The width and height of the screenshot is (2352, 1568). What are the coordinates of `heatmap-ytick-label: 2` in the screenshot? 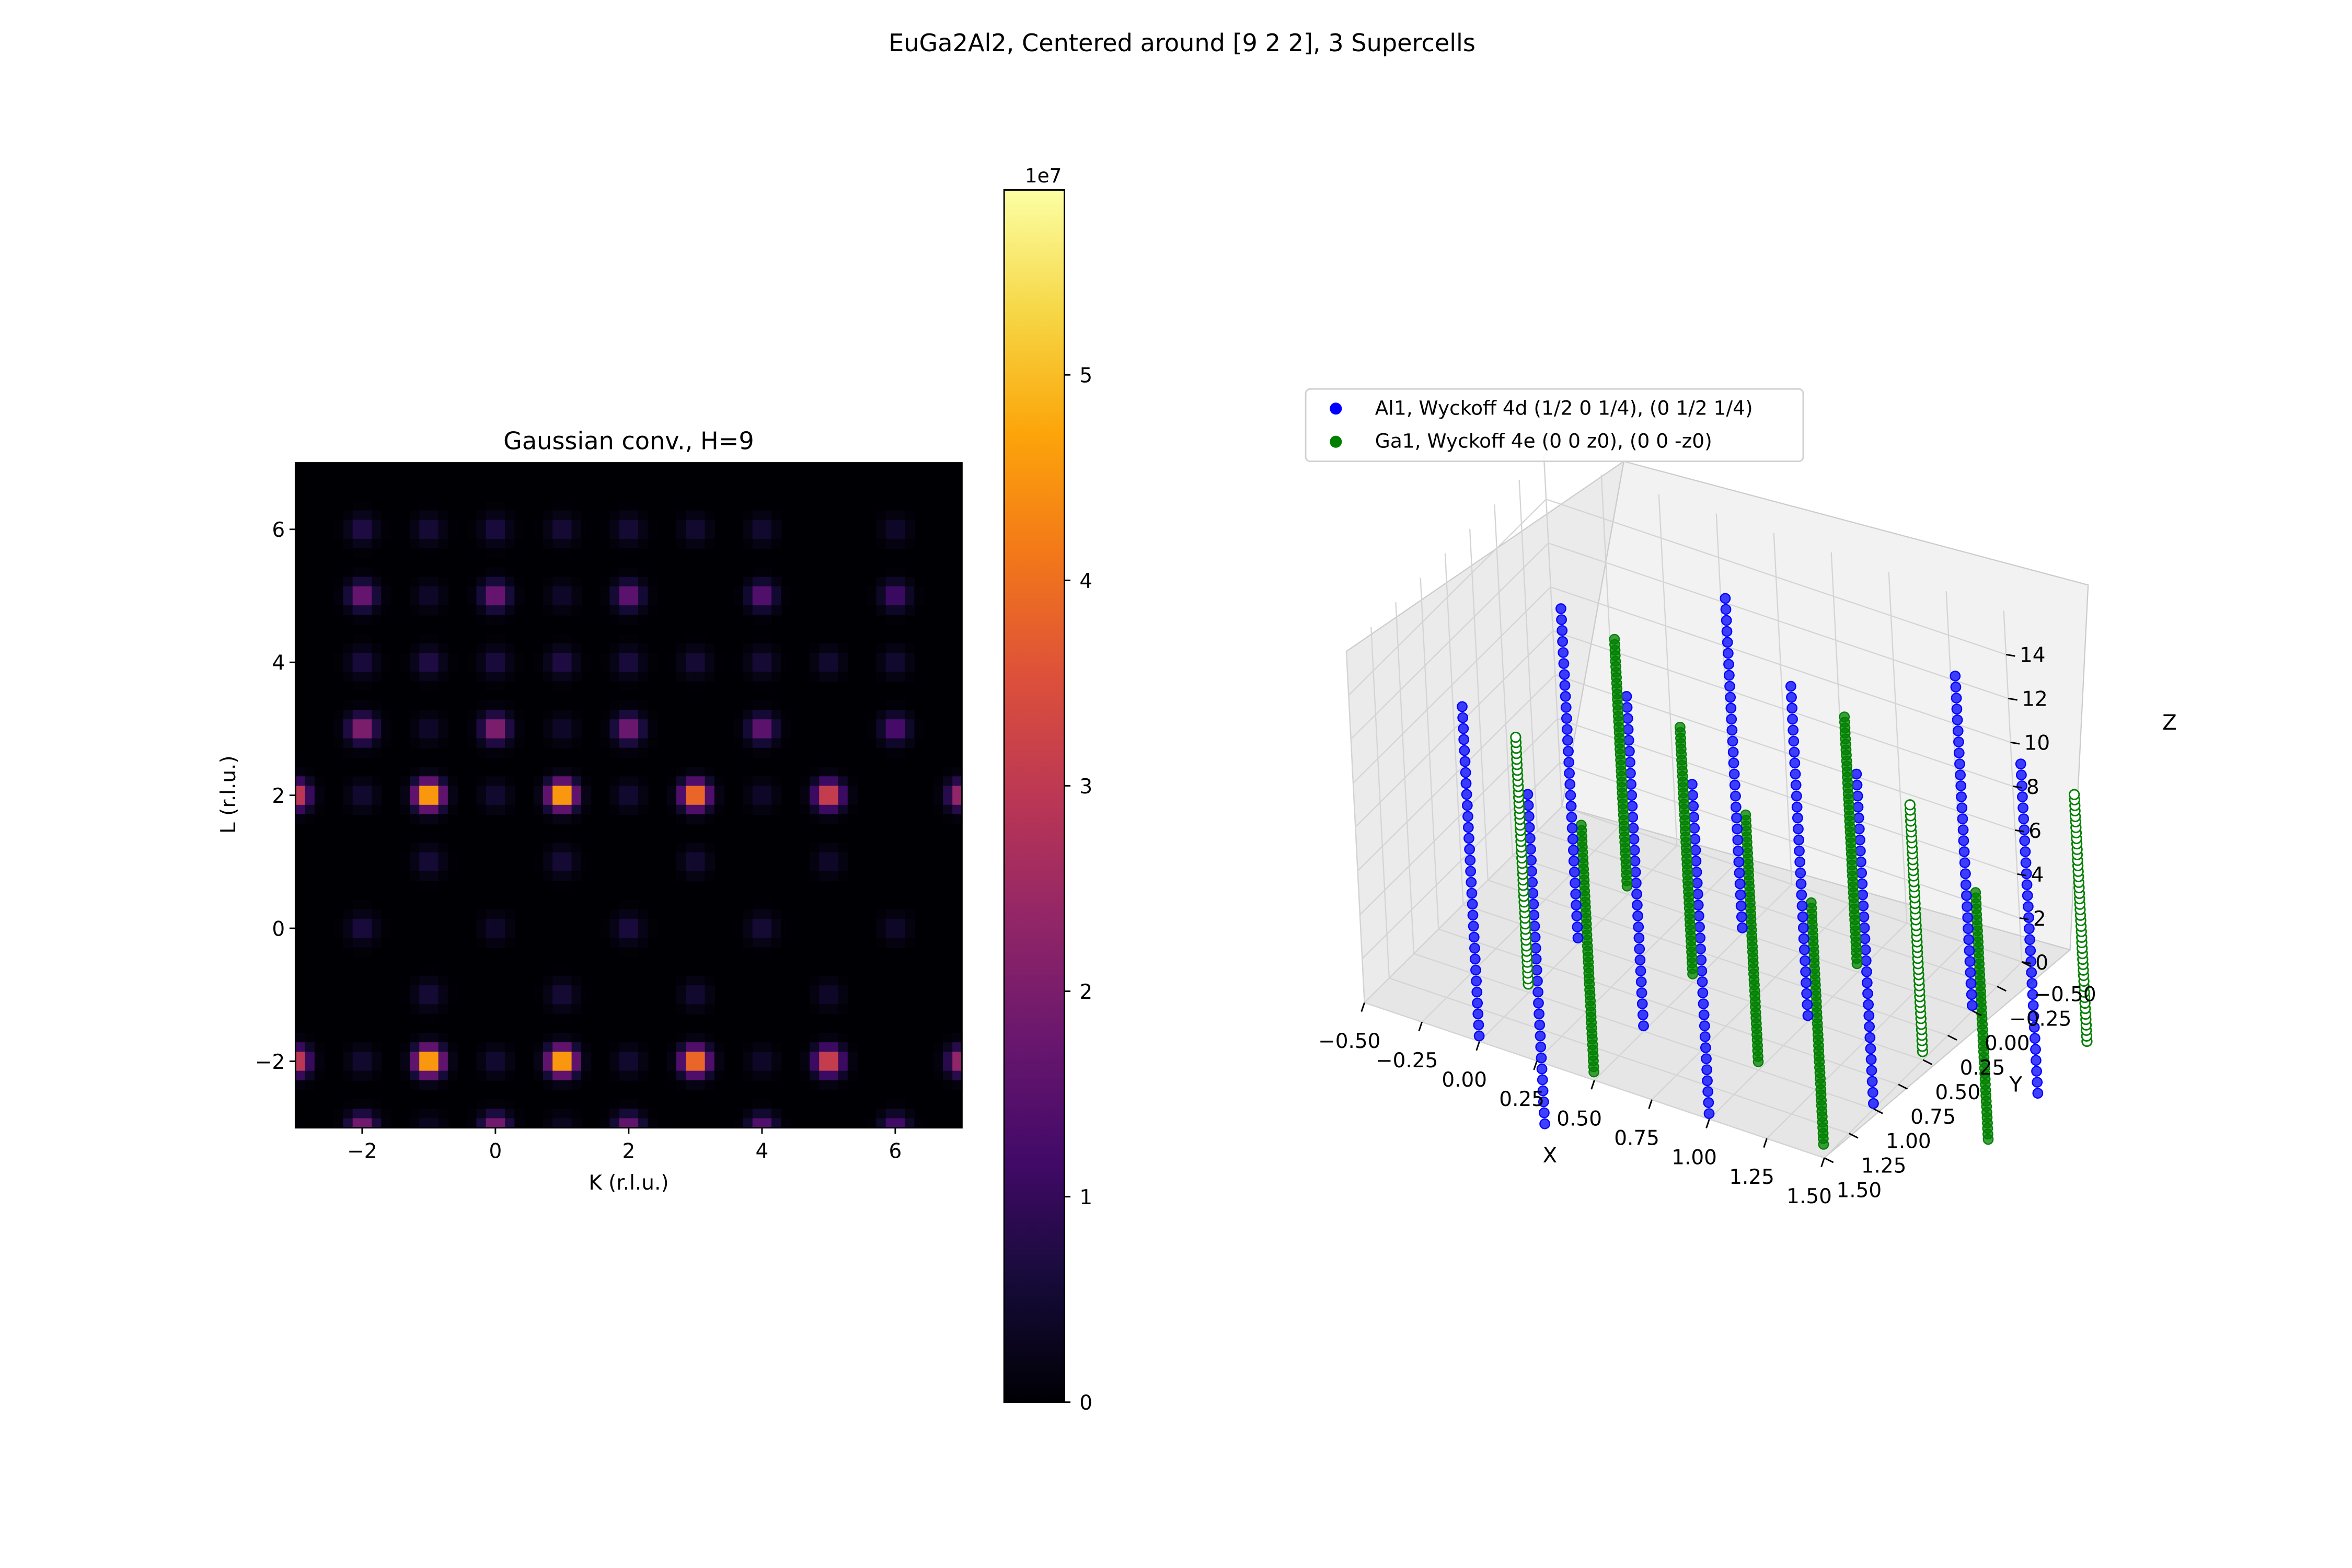 It's located at (278, 796).